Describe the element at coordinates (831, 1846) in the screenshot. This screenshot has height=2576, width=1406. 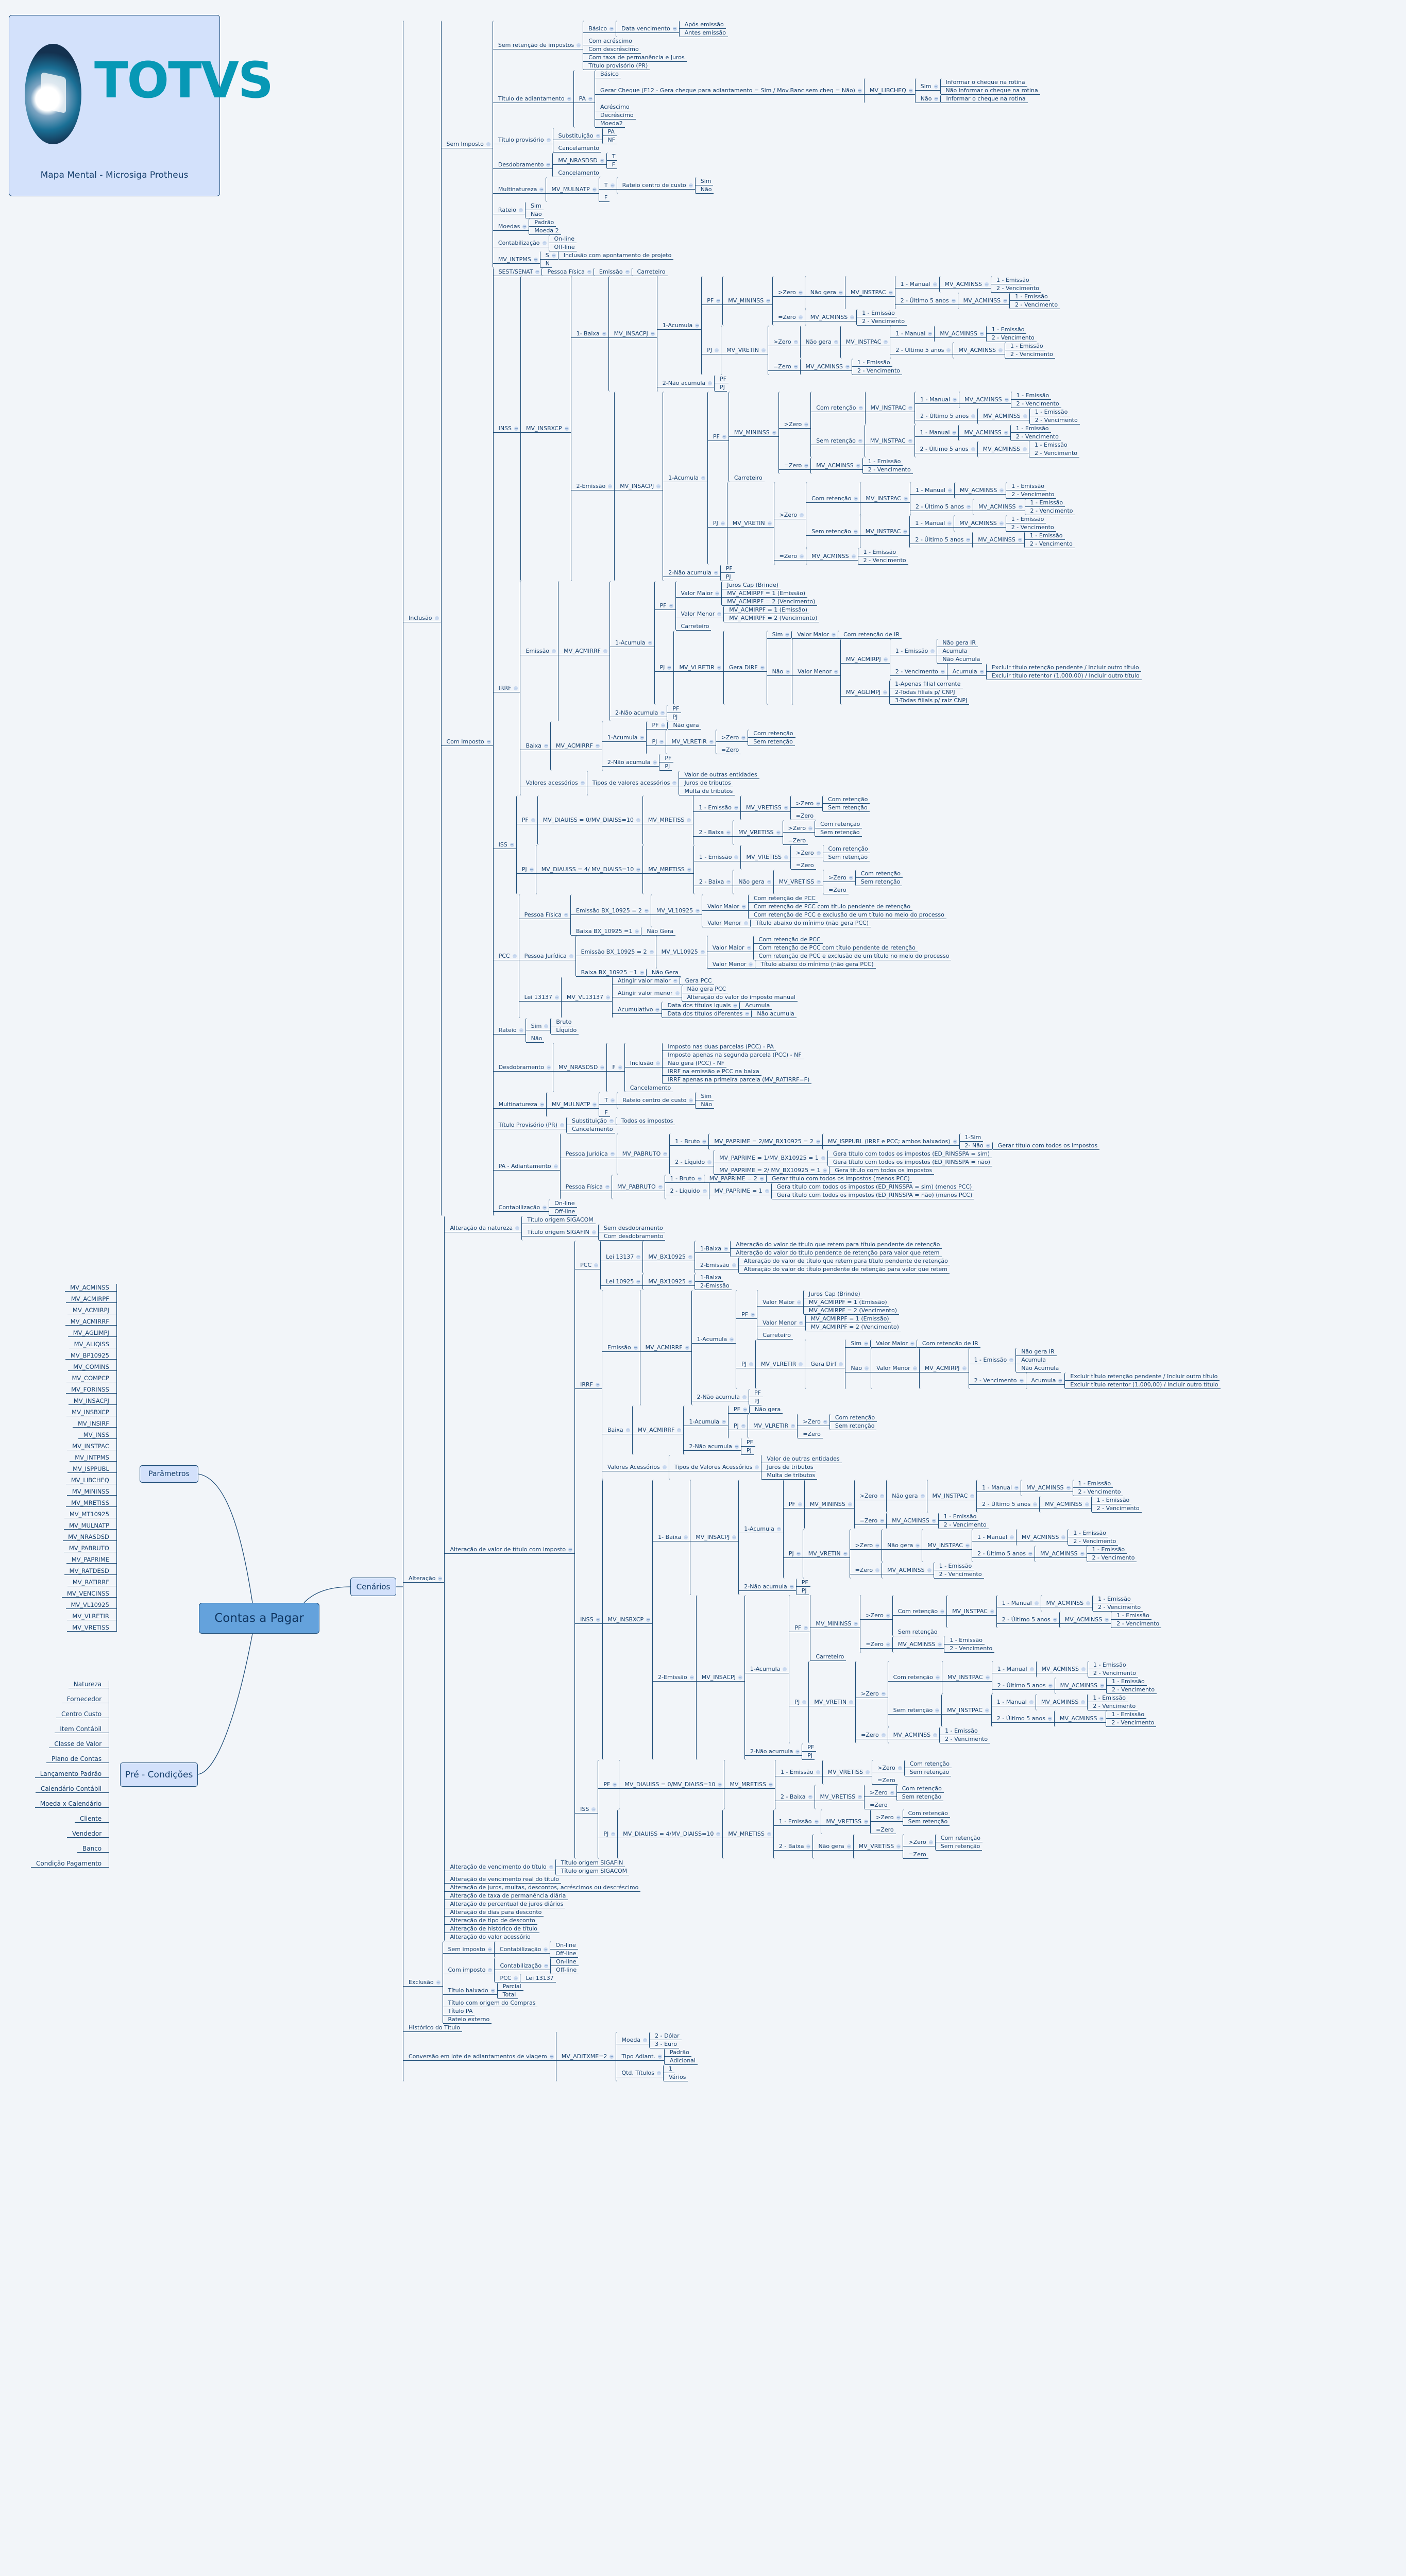
I see `node-label: Não gera` at that location.